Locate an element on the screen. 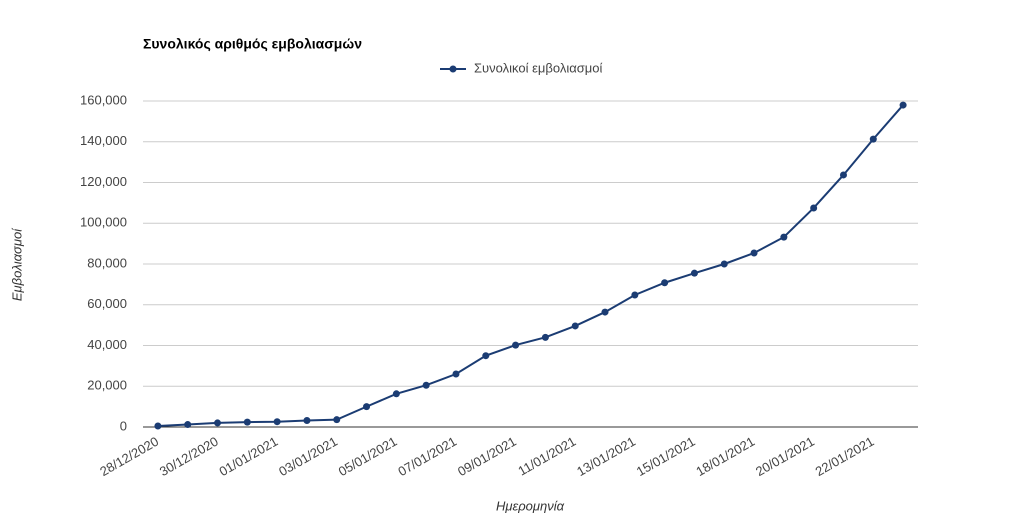 This screenshot has width=1023, height=523. y-tick-label: 100,000 is located at coordinates (103, 222).